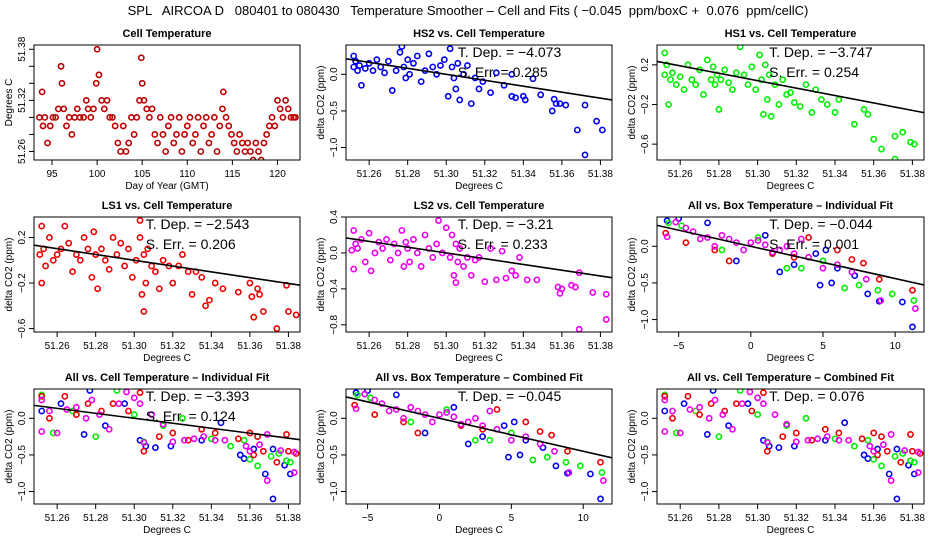 This screenshot has width=936, height=540. What do you see at coordinates (334, 74) in the screenshot?
I see `y-tick-label: 0.0` at bounding box center [334, 74].